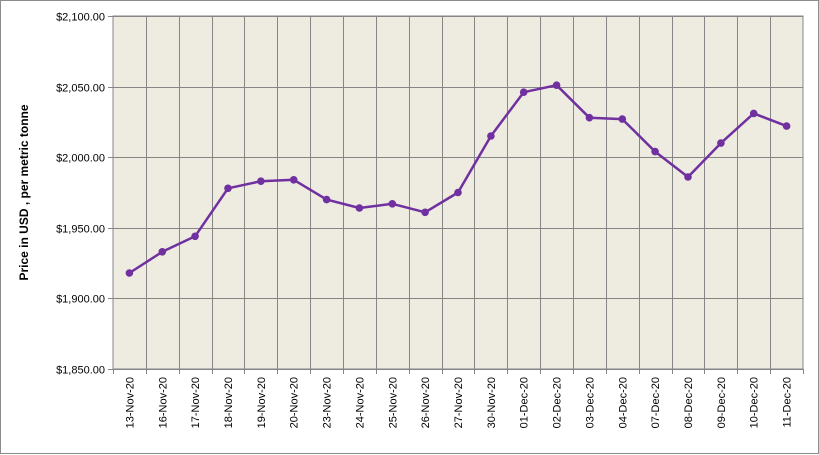 This screenshot has height=455, width=819. I want to click on x-tick-label: 16-Nov-20, so click(163, 402).